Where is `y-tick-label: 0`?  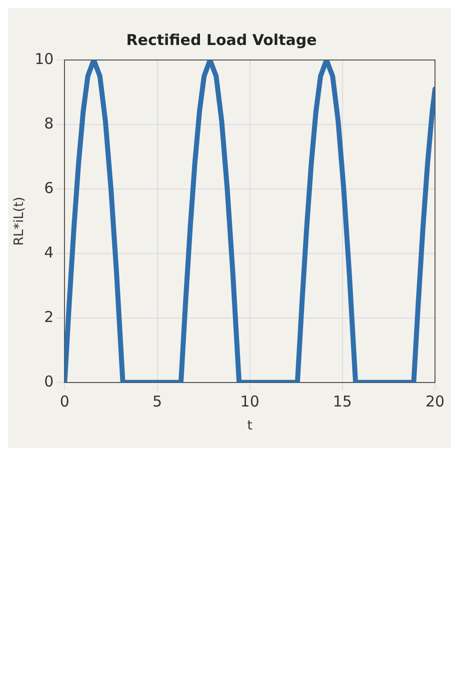
y-tick-label: 0 is located at coordinates (49, 381).